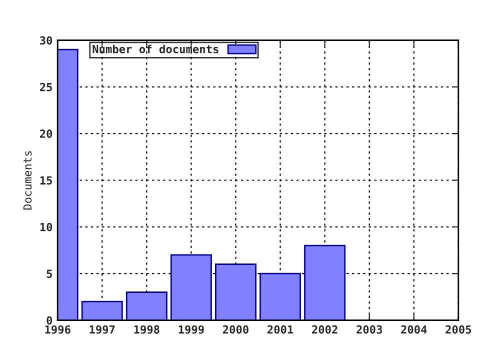  Describe the element at coordinates (414, 329) in the screenshot. I see `x-tick-label: 2004` at that location.